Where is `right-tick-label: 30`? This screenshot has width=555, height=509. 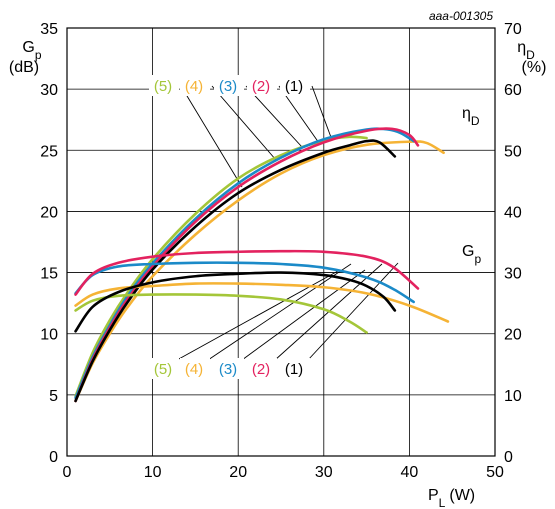 right-tick-label: 30 is located at coordinates (513, 274).